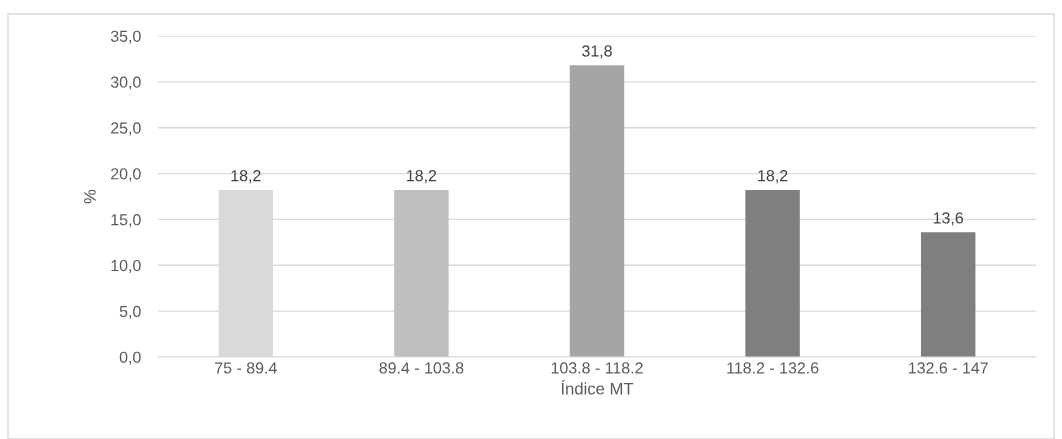  I want to click on y-tick-label: 35,0, so click(125, 37).